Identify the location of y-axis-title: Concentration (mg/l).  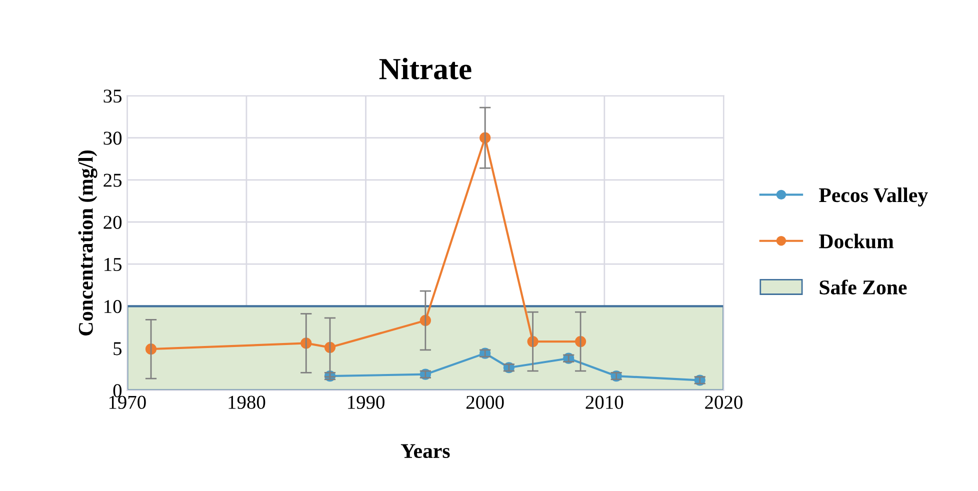
(88, 243).